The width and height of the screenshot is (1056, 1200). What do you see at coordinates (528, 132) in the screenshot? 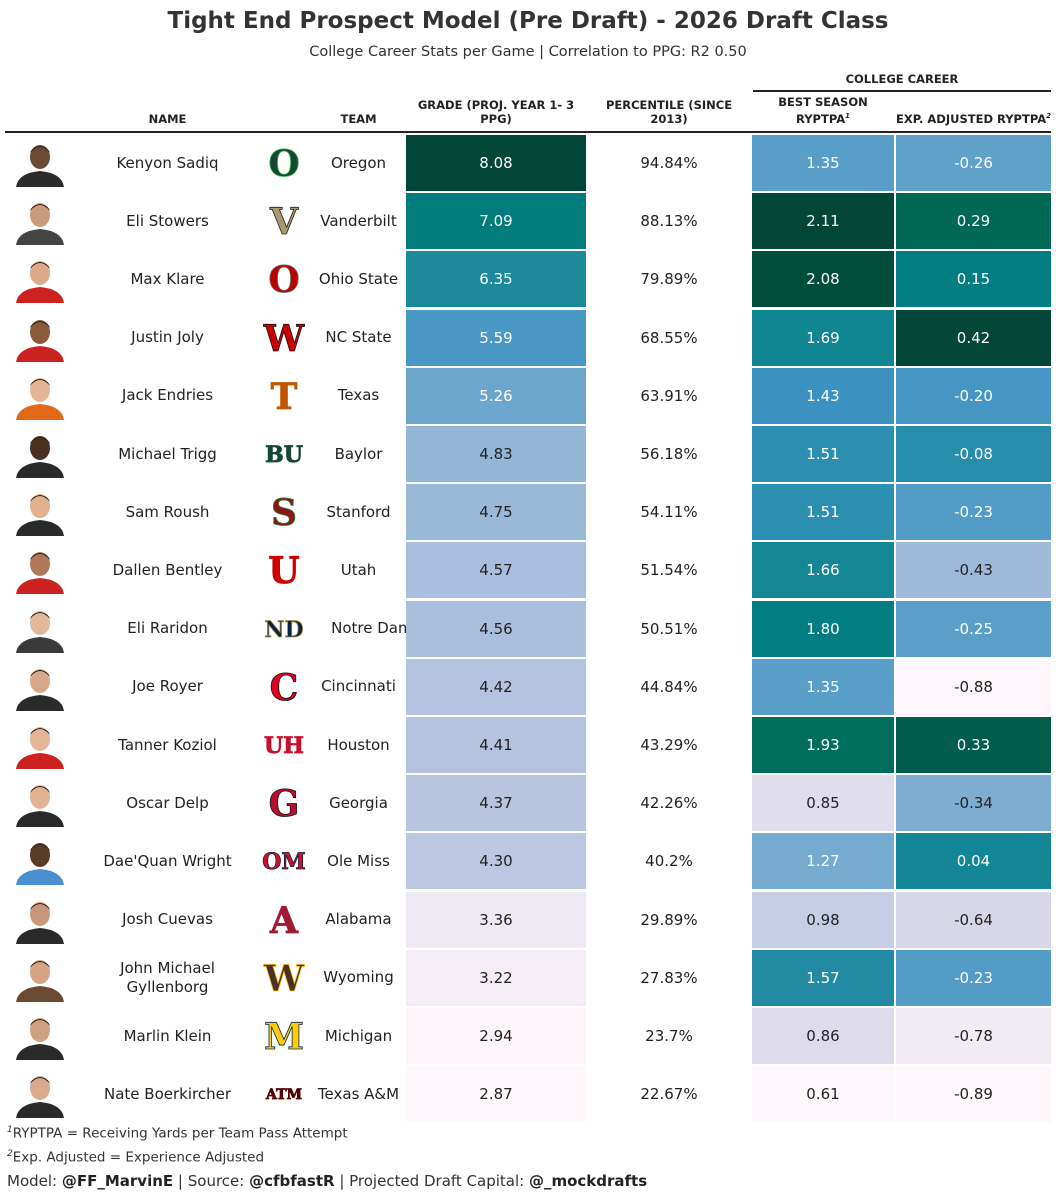
I see `header-divider` at bounding box center [528, 132].